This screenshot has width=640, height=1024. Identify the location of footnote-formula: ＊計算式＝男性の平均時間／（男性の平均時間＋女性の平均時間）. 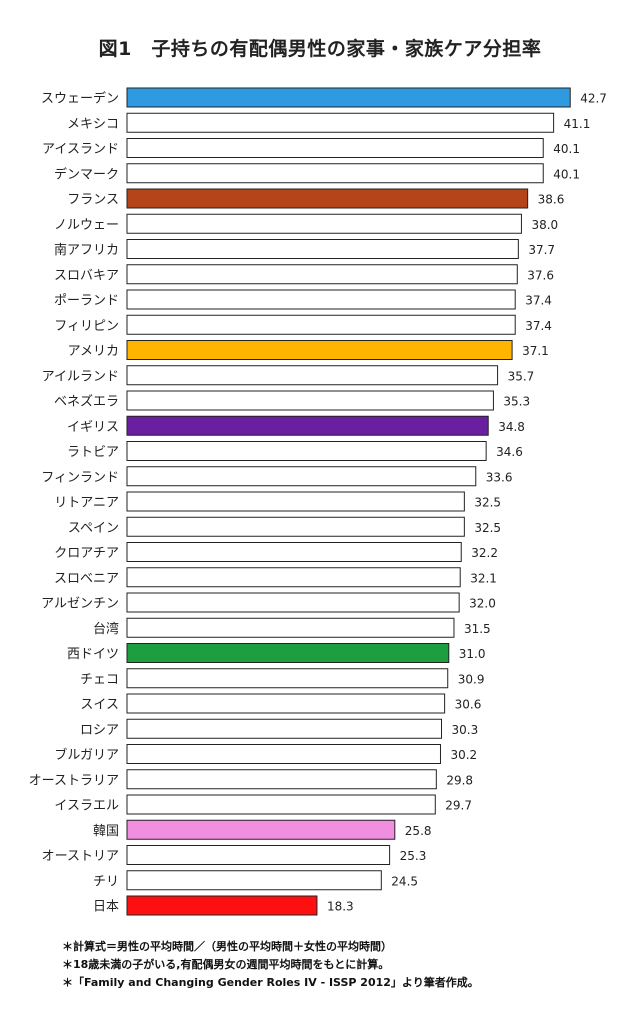
(227, 946).